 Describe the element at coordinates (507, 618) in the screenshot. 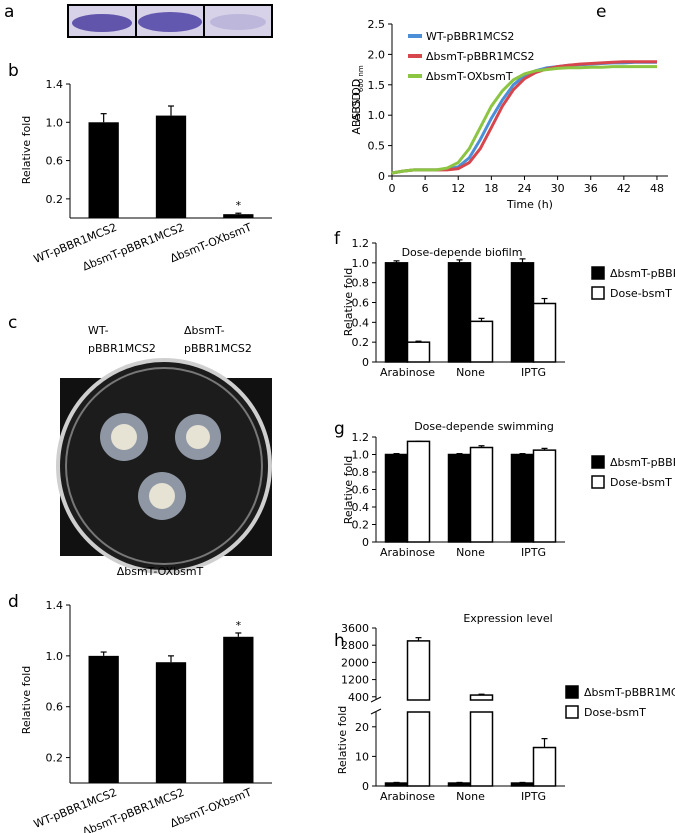

I see `chart-title: Expression level` at that location.